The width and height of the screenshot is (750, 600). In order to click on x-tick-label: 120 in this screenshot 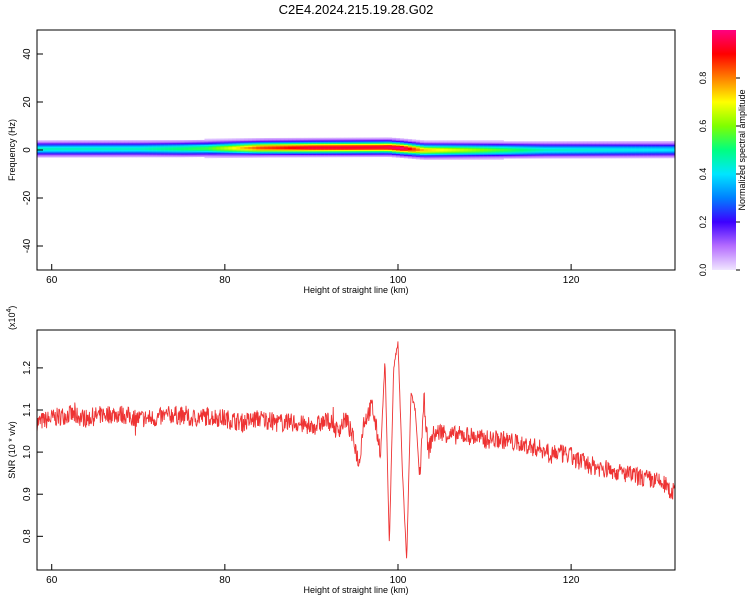, I will do `click(571, 580)`.